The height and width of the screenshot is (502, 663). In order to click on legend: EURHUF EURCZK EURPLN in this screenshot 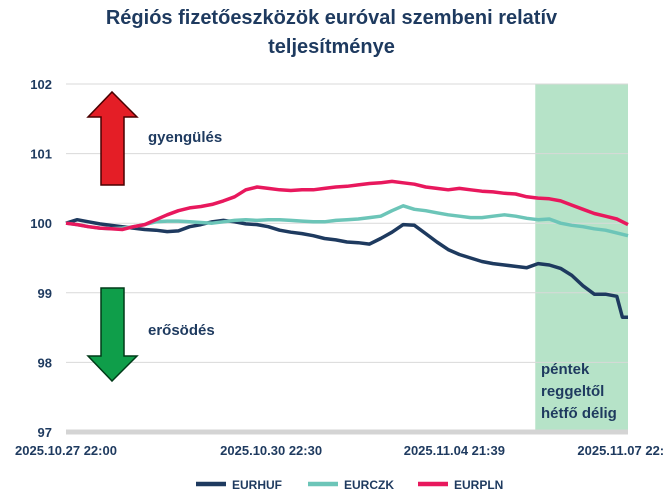, I will do `click(349, 485)`.